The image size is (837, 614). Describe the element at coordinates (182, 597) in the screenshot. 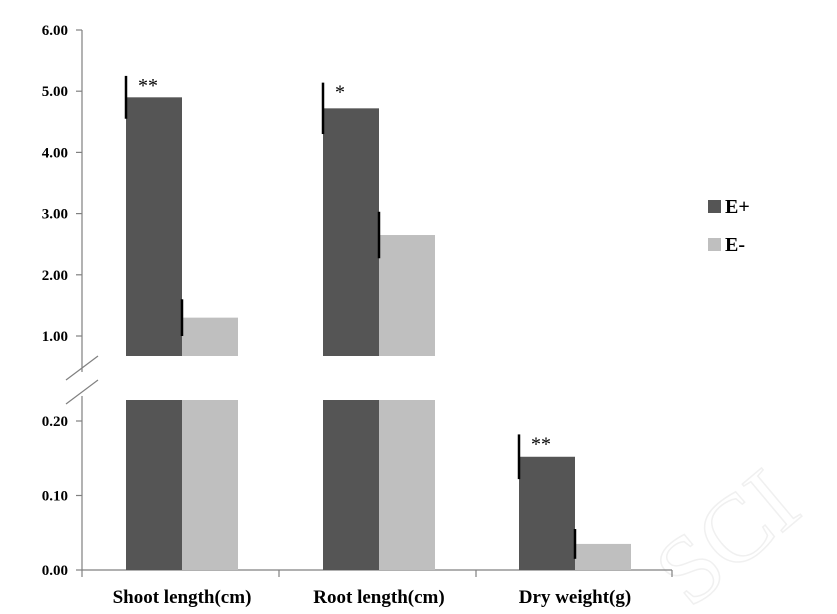

I see `x-tick-label: Shoot length(cm)` at that location.